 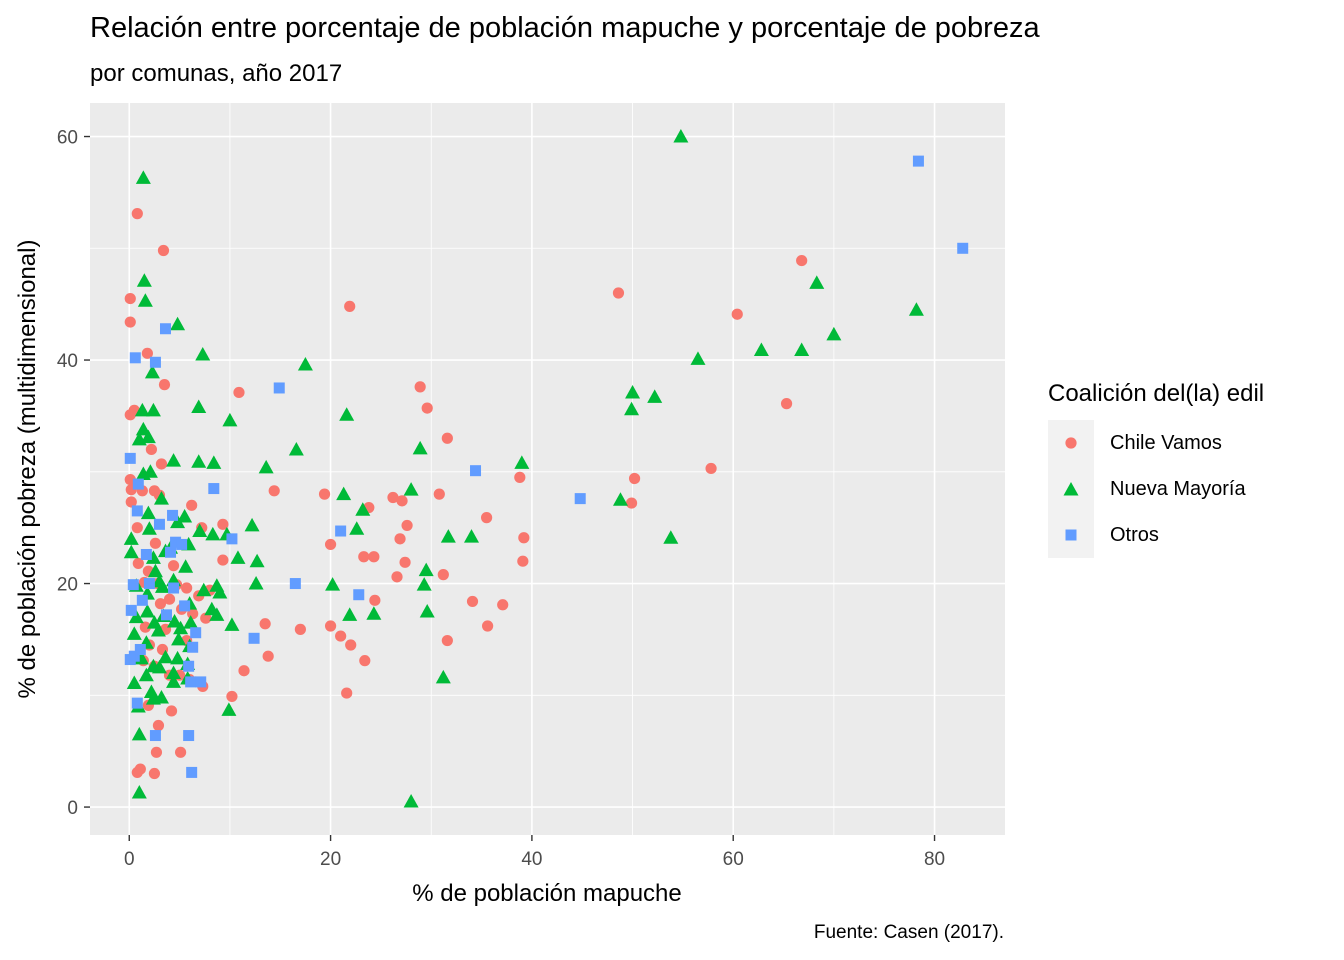 I want to click on legend-key-circle-icon, so click(x=1071, y=443).